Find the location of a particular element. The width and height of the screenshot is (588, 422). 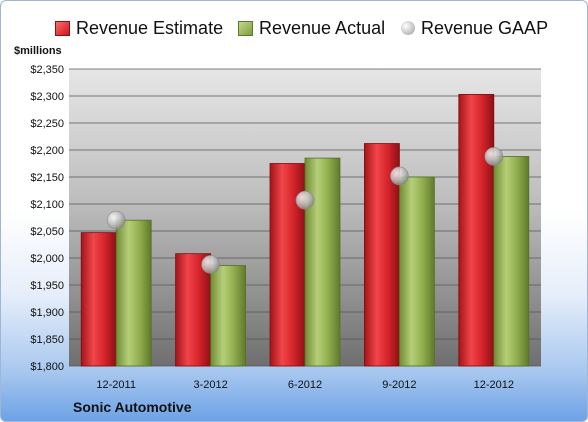

legend-item-gaap: Revenue GAAP is located at coordinates (474, 28).